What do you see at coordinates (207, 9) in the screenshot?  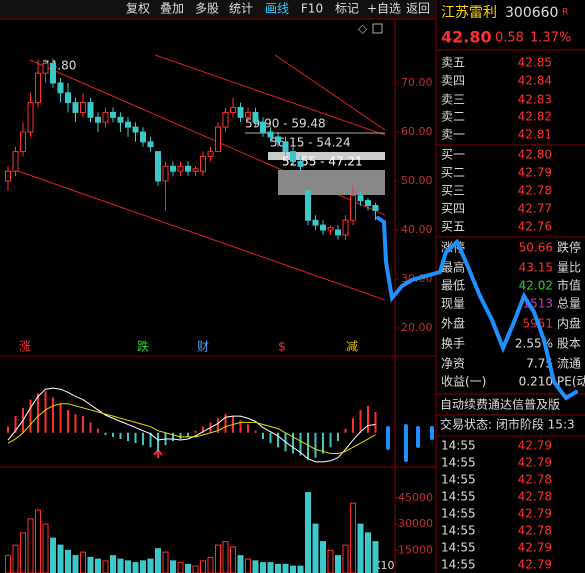 I see `toolbar-button: 多股` at bounding box center [207, 9].